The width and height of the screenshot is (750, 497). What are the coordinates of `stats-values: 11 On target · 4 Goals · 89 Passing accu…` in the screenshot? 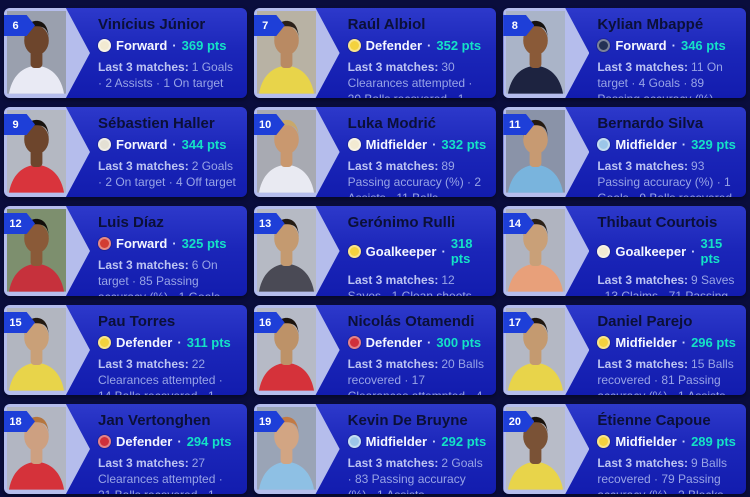 It's located at (660, 79).